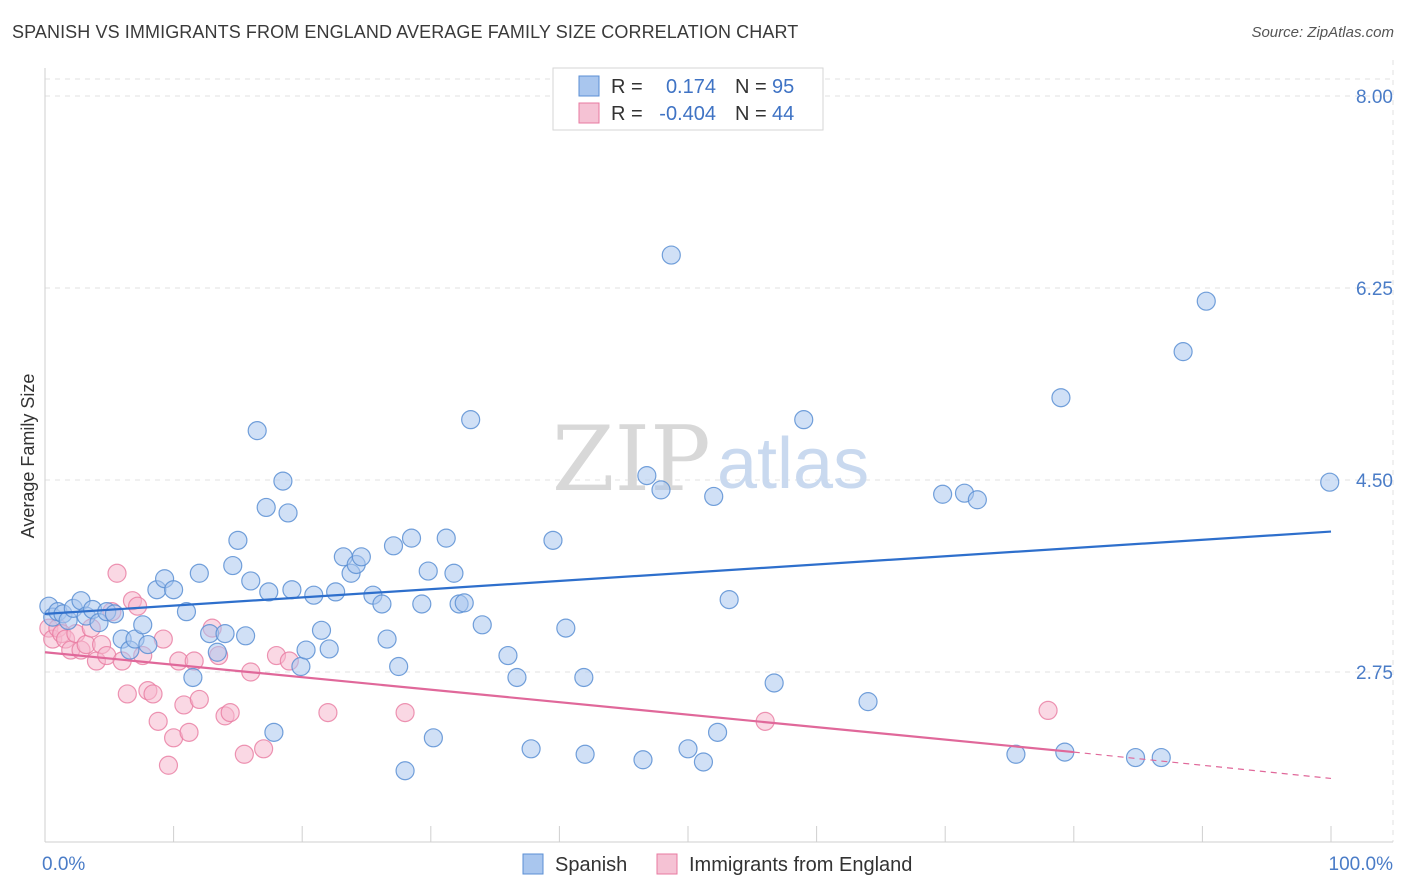  What do you see at coordinates (1374, 385) in the screenshot?
I see `y-tick-labels: 2.75 4.50 6.25 8.00` at bounding box center [1374, 385].